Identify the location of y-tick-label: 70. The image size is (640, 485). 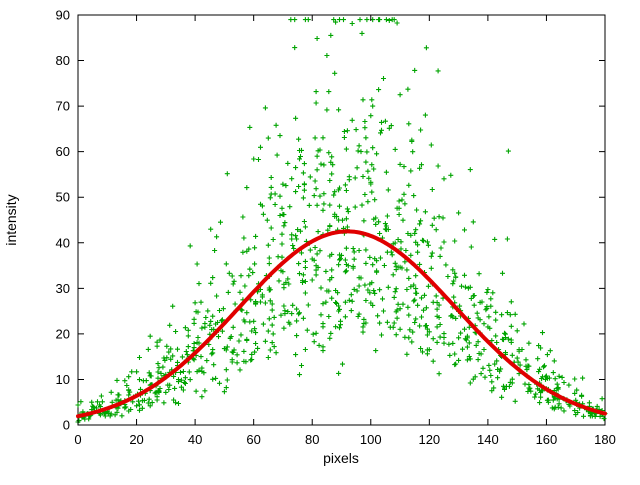
(63, 106).